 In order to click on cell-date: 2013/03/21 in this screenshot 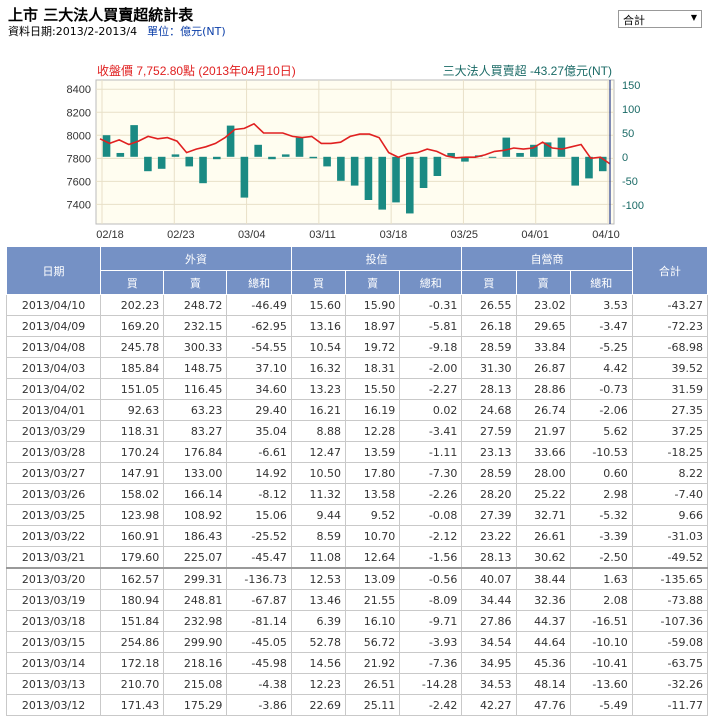, I will do `click(53, 557)`.